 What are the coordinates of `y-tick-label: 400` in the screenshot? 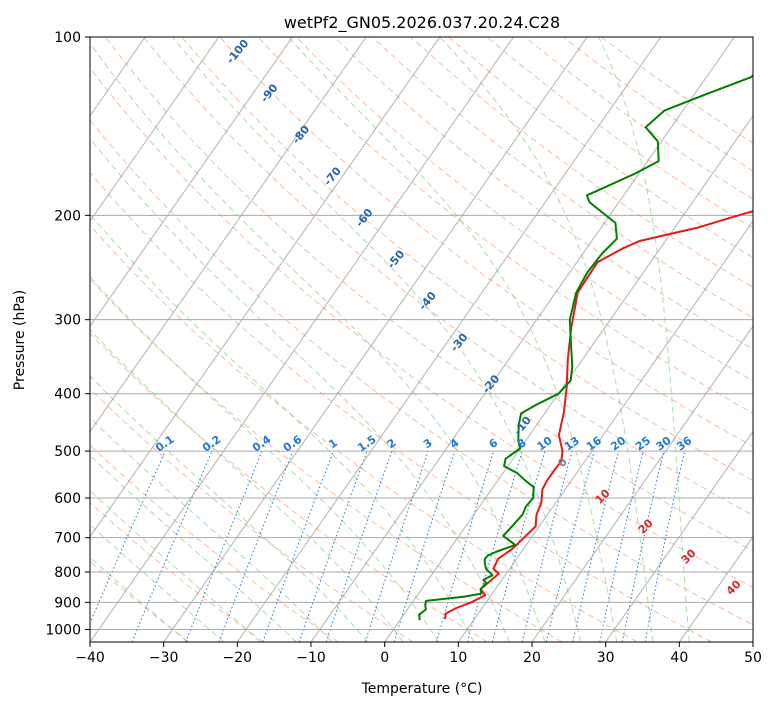 It's located at (67, 395).